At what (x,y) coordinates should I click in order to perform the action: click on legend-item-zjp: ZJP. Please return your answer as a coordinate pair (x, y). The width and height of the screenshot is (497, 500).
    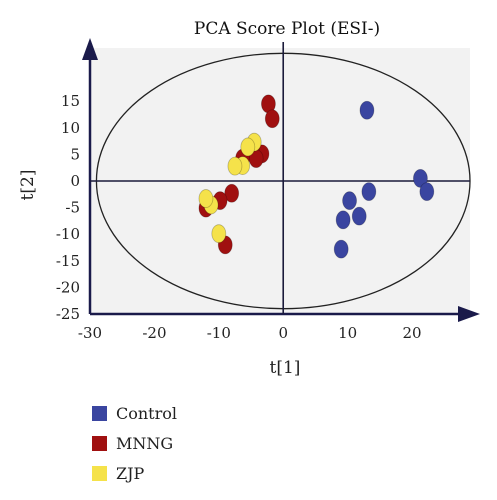
    Looking at the image, I should click on (134, 473).